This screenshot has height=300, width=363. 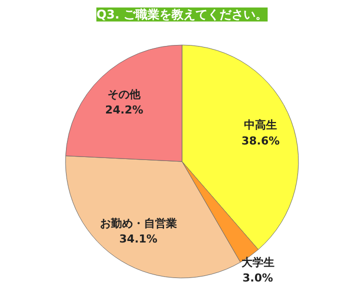 What do you see at coordinates (138, 239) in the screenshot?
I see `data-label: 34.1%` at bounding box center [138, 239].